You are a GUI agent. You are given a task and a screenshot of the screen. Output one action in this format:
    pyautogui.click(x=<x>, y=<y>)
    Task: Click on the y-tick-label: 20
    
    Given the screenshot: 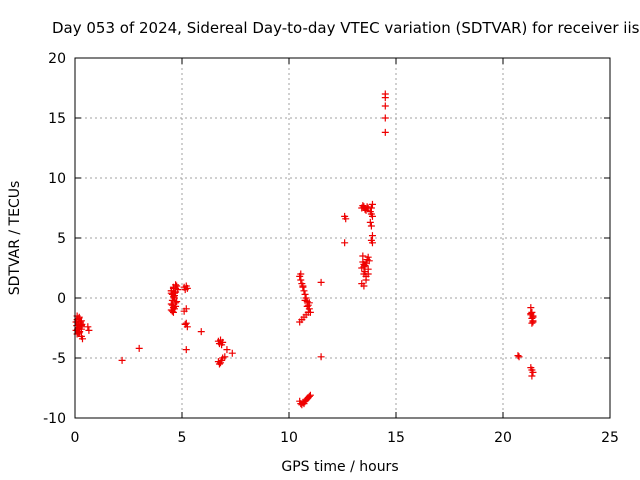 What is the action you would take?
    pyautogui.click(x=57, y=59)
    